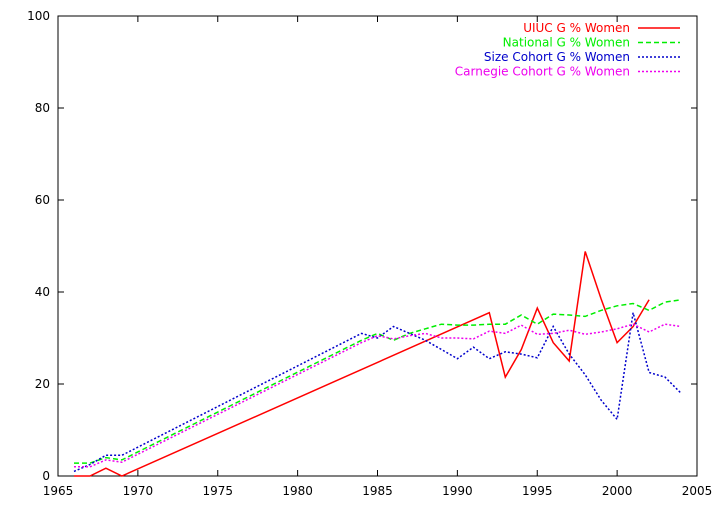 This screenshot has height=509, width=720. I want to click on y-tick-label: 0, so click(46, 476).